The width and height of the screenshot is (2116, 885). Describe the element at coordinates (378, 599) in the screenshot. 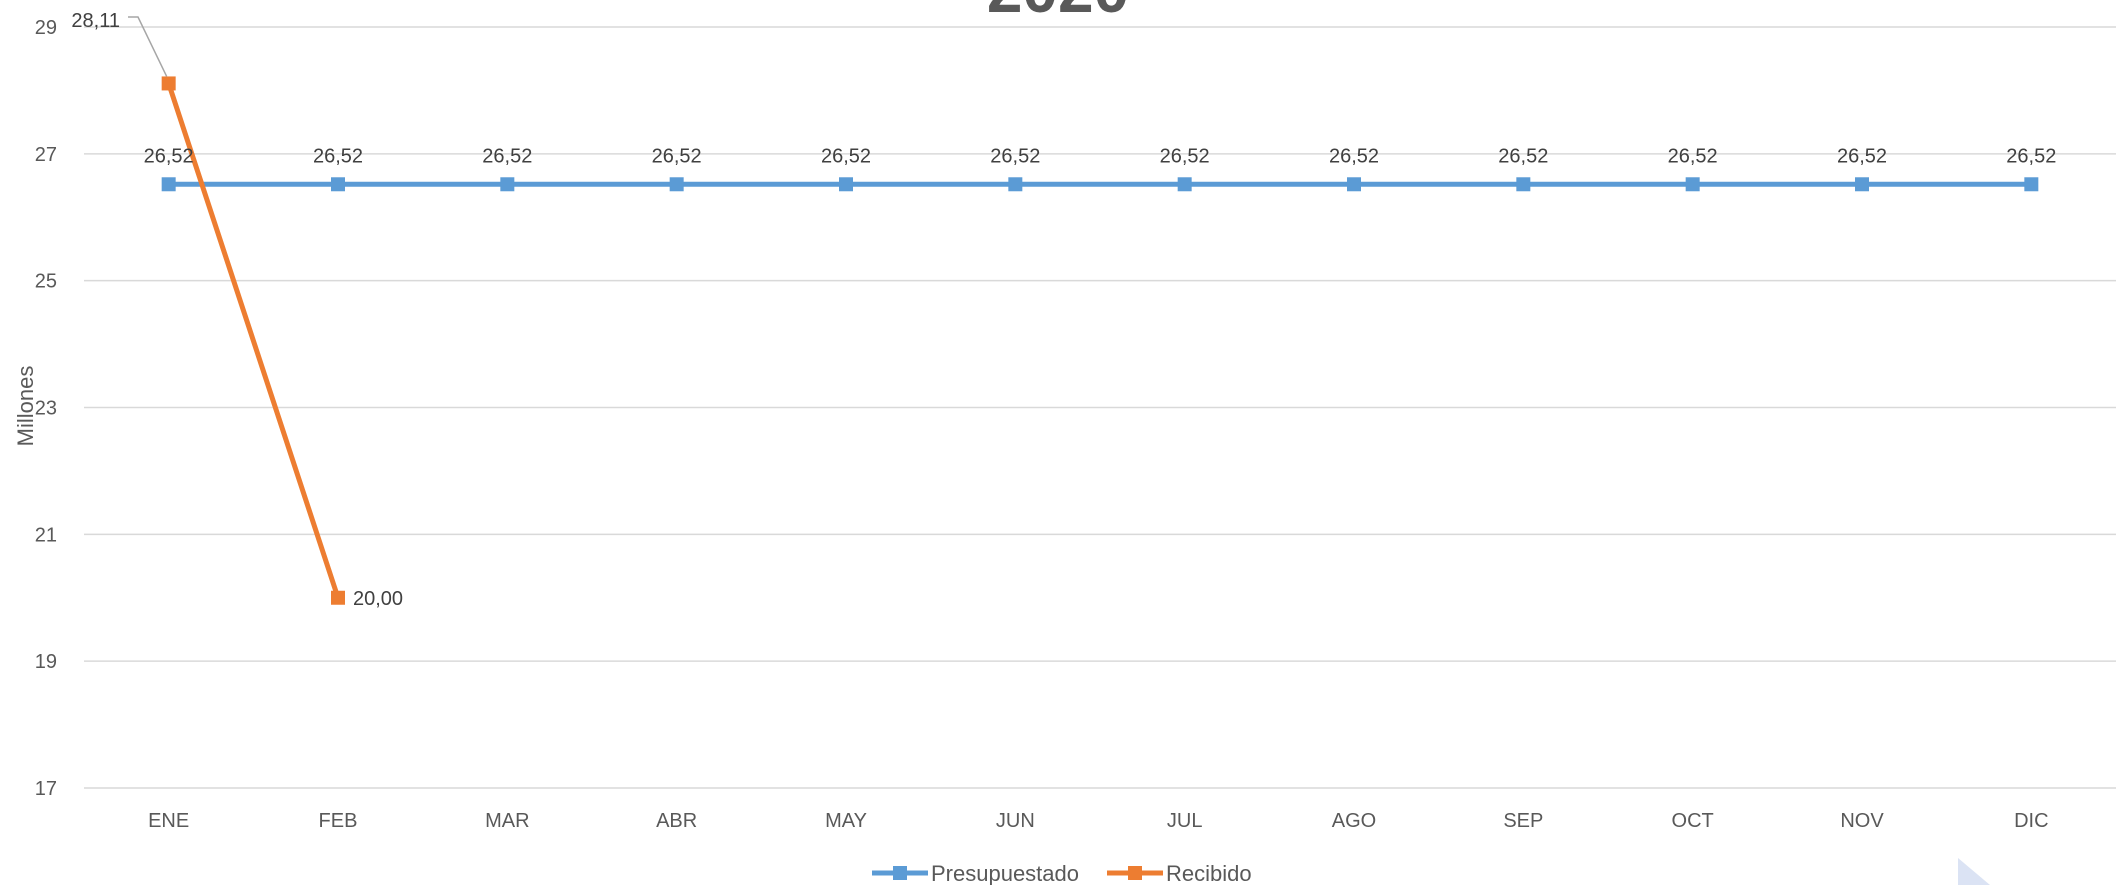

I see `data-label: 20,00` at that location.